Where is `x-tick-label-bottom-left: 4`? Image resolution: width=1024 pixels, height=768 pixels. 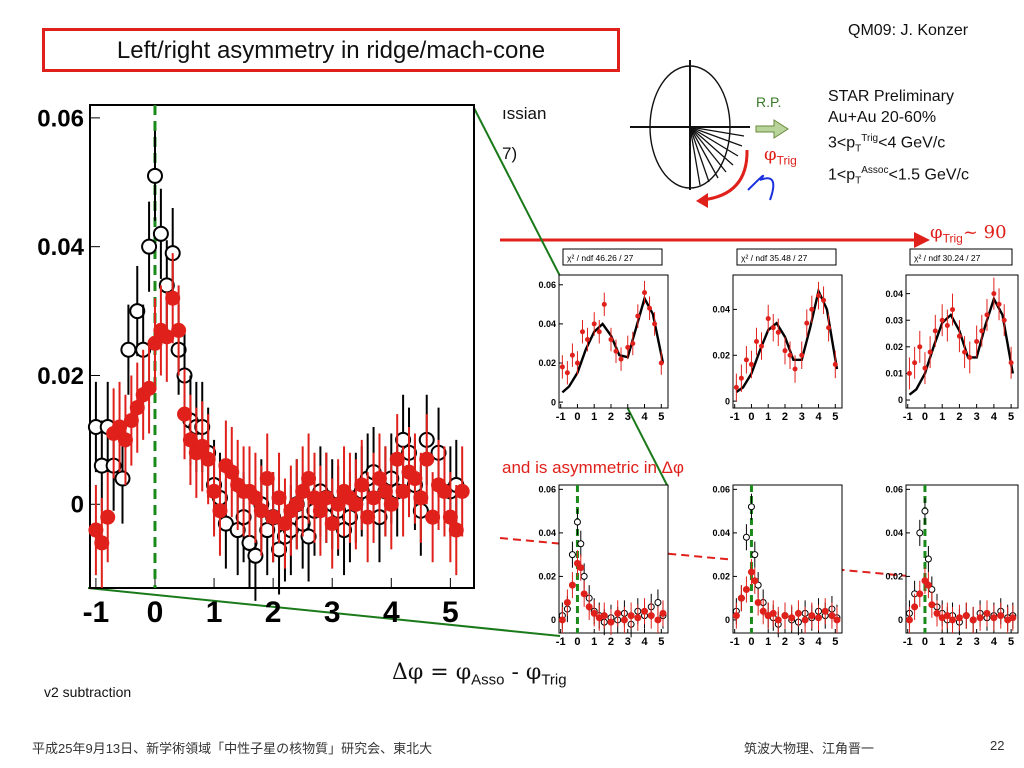
x-tick-label-bottom-left: 4 is located at coordinates (644, 642).